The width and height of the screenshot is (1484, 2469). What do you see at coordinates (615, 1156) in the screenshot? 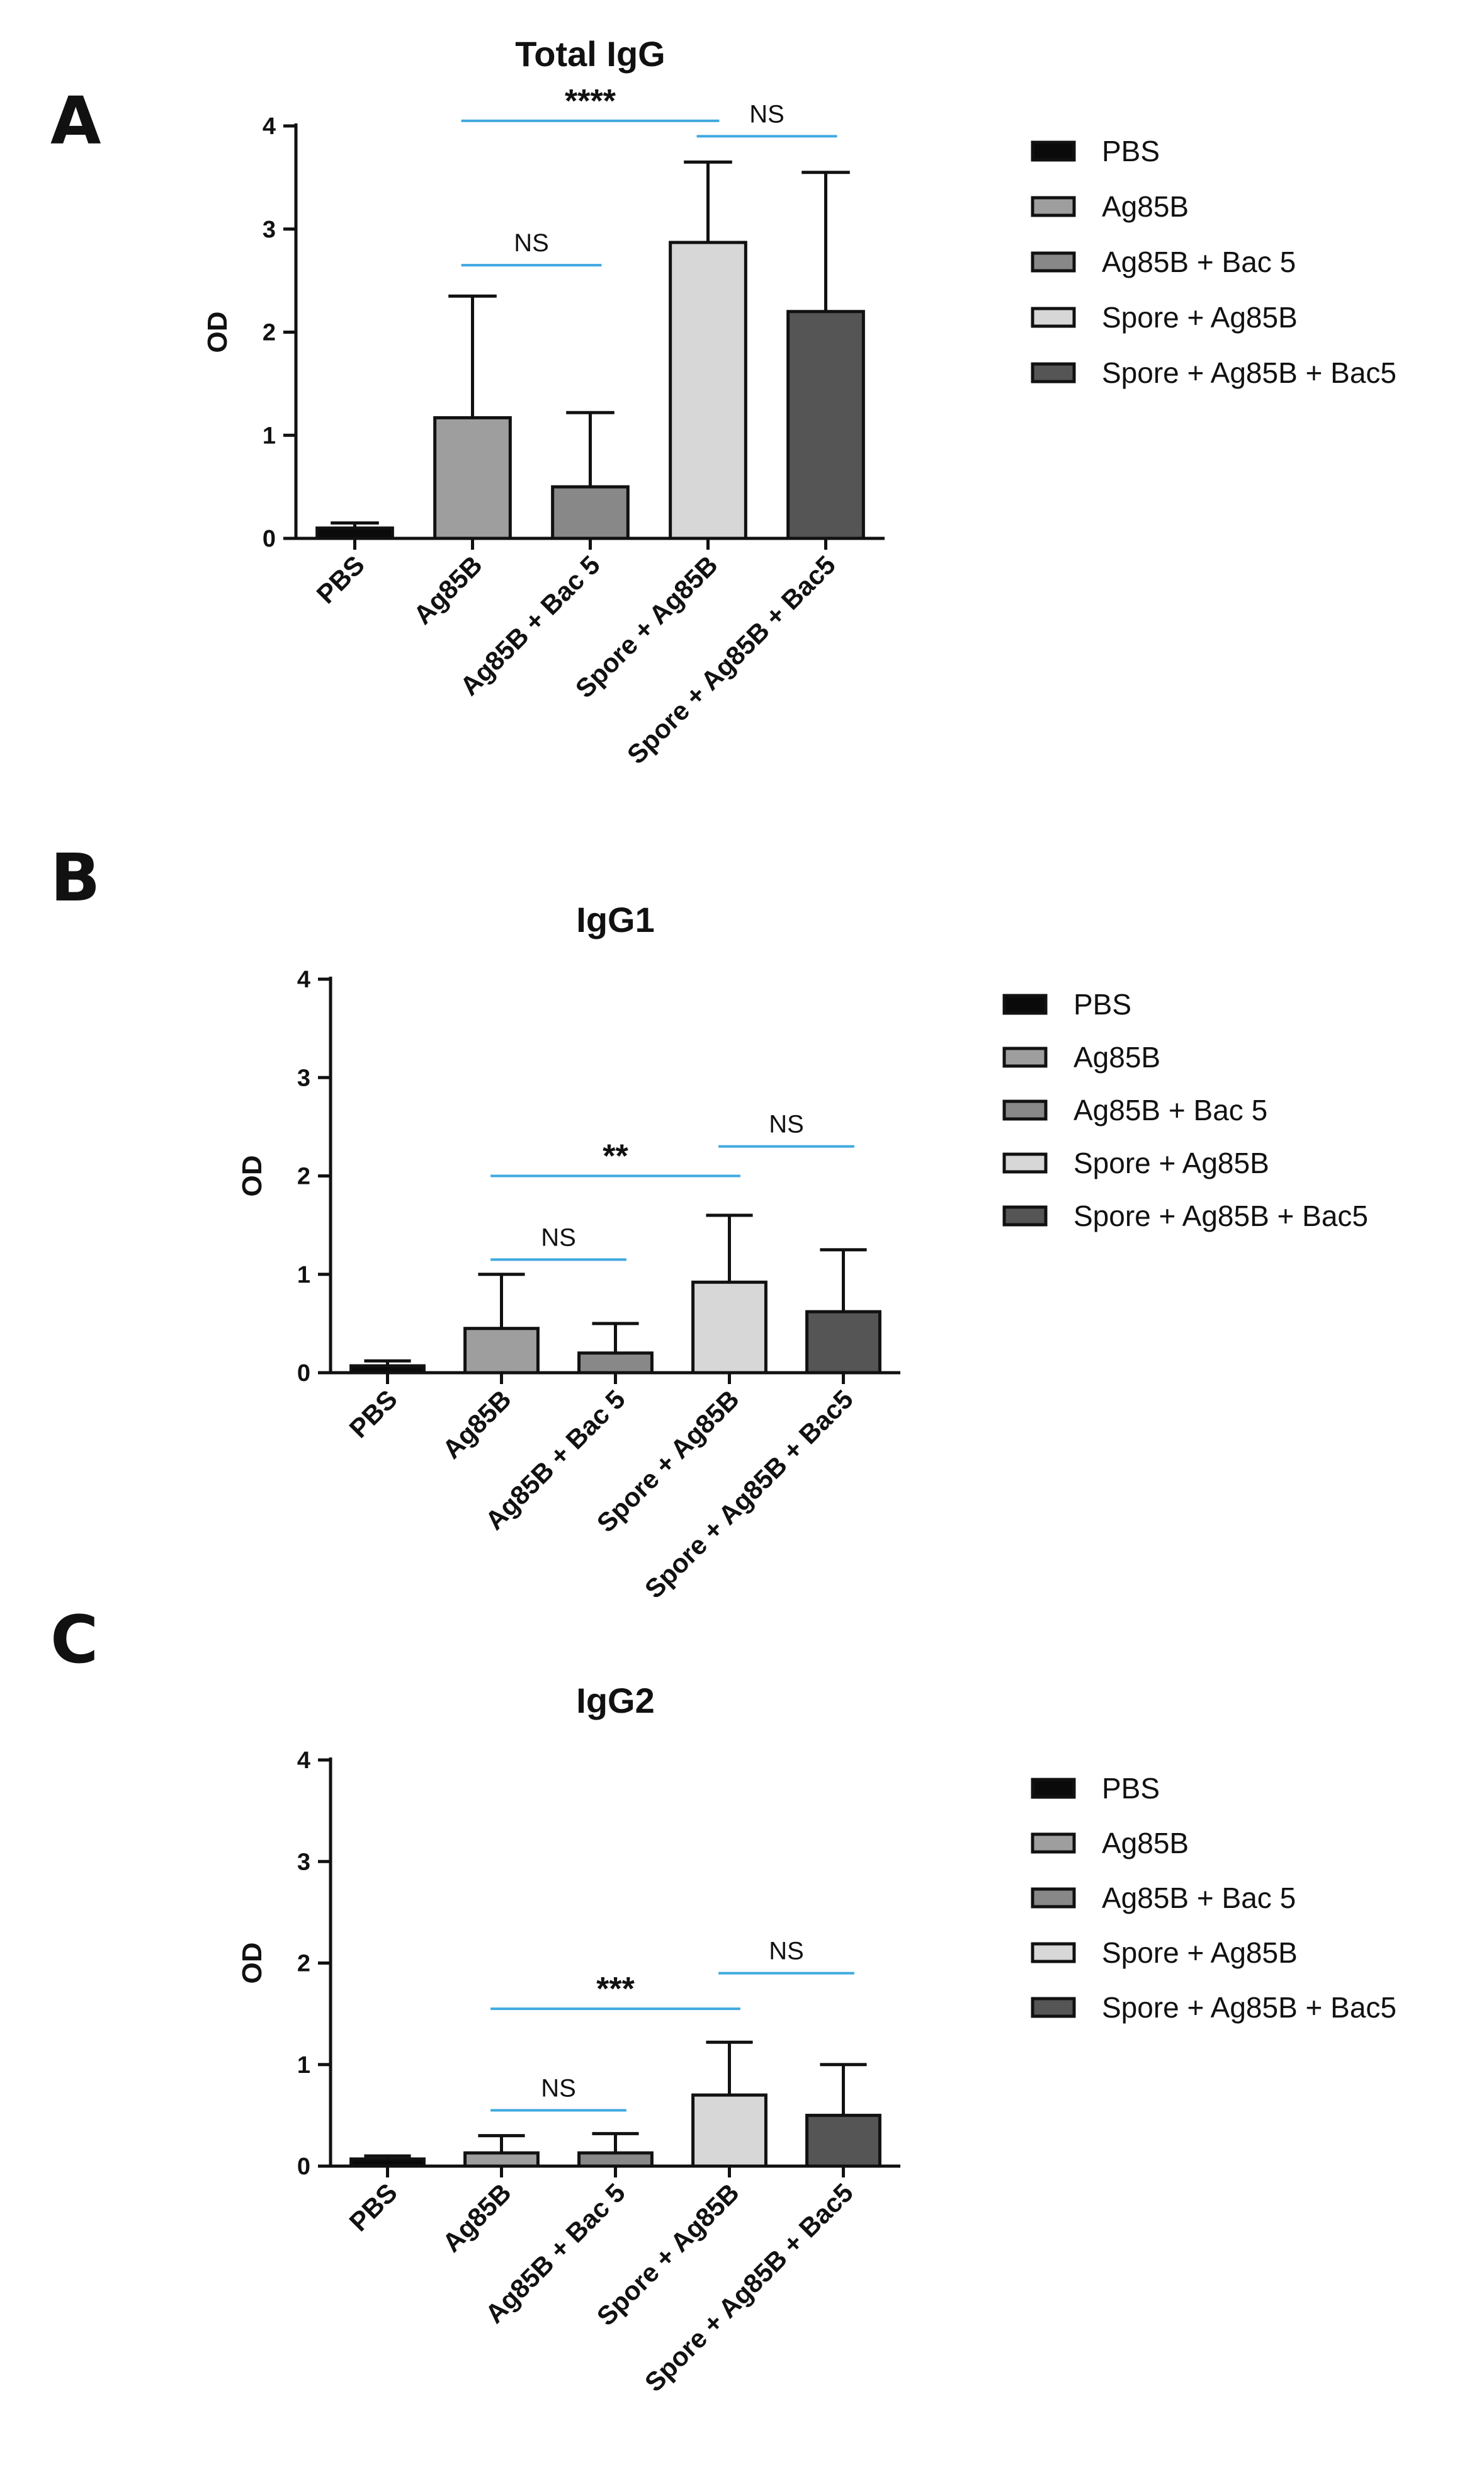
I see `significance-label: **` at bounding box center [615, 1156].